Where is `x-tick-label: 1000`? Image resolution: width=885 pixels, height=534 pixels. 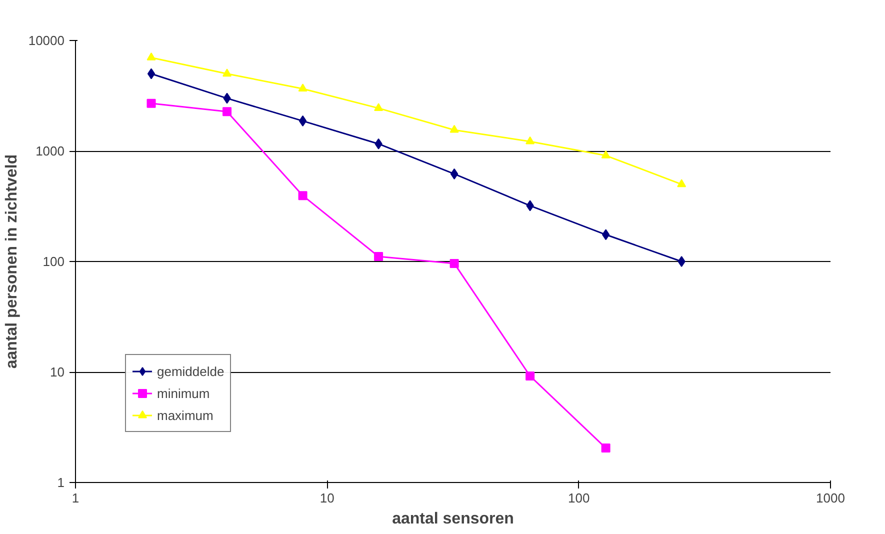 x-tick-label: 1000 is located at coordinates (830, 498).